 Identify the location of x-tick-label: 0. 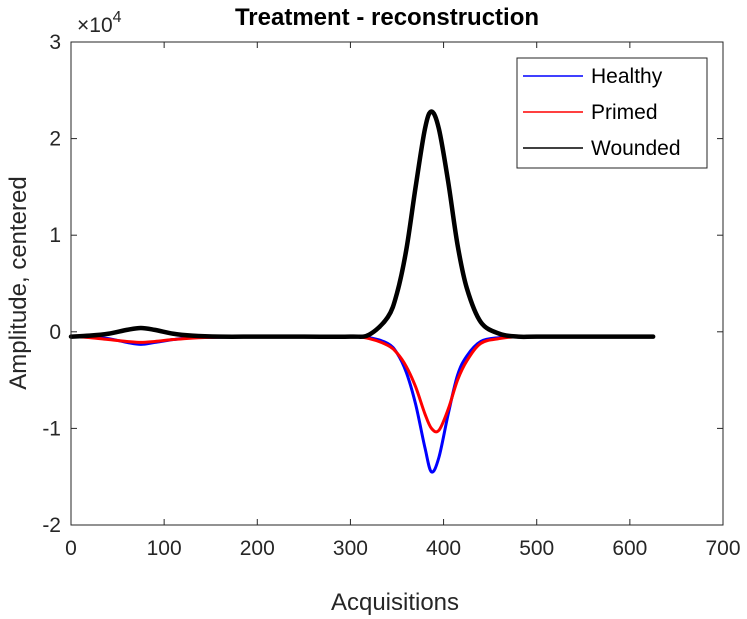
(71, 548).